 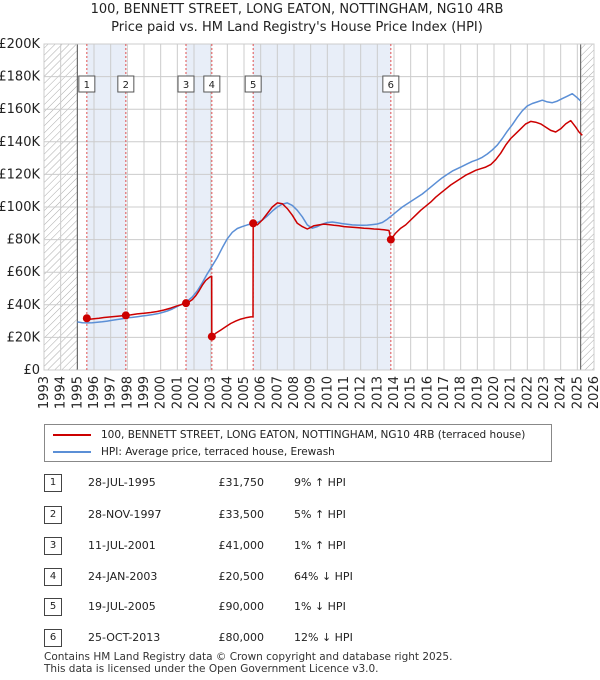 I want to click on y-tick-label: £160K, so click(x=20, y=109).